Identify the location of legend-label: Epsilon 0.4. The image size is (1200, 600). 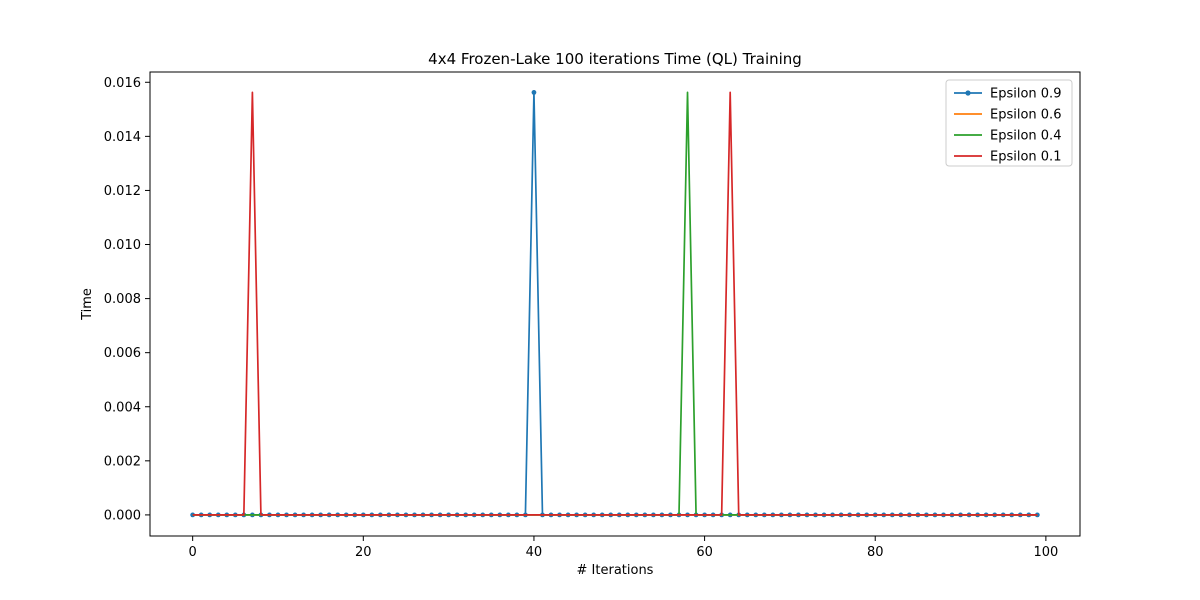
(1025, 136).